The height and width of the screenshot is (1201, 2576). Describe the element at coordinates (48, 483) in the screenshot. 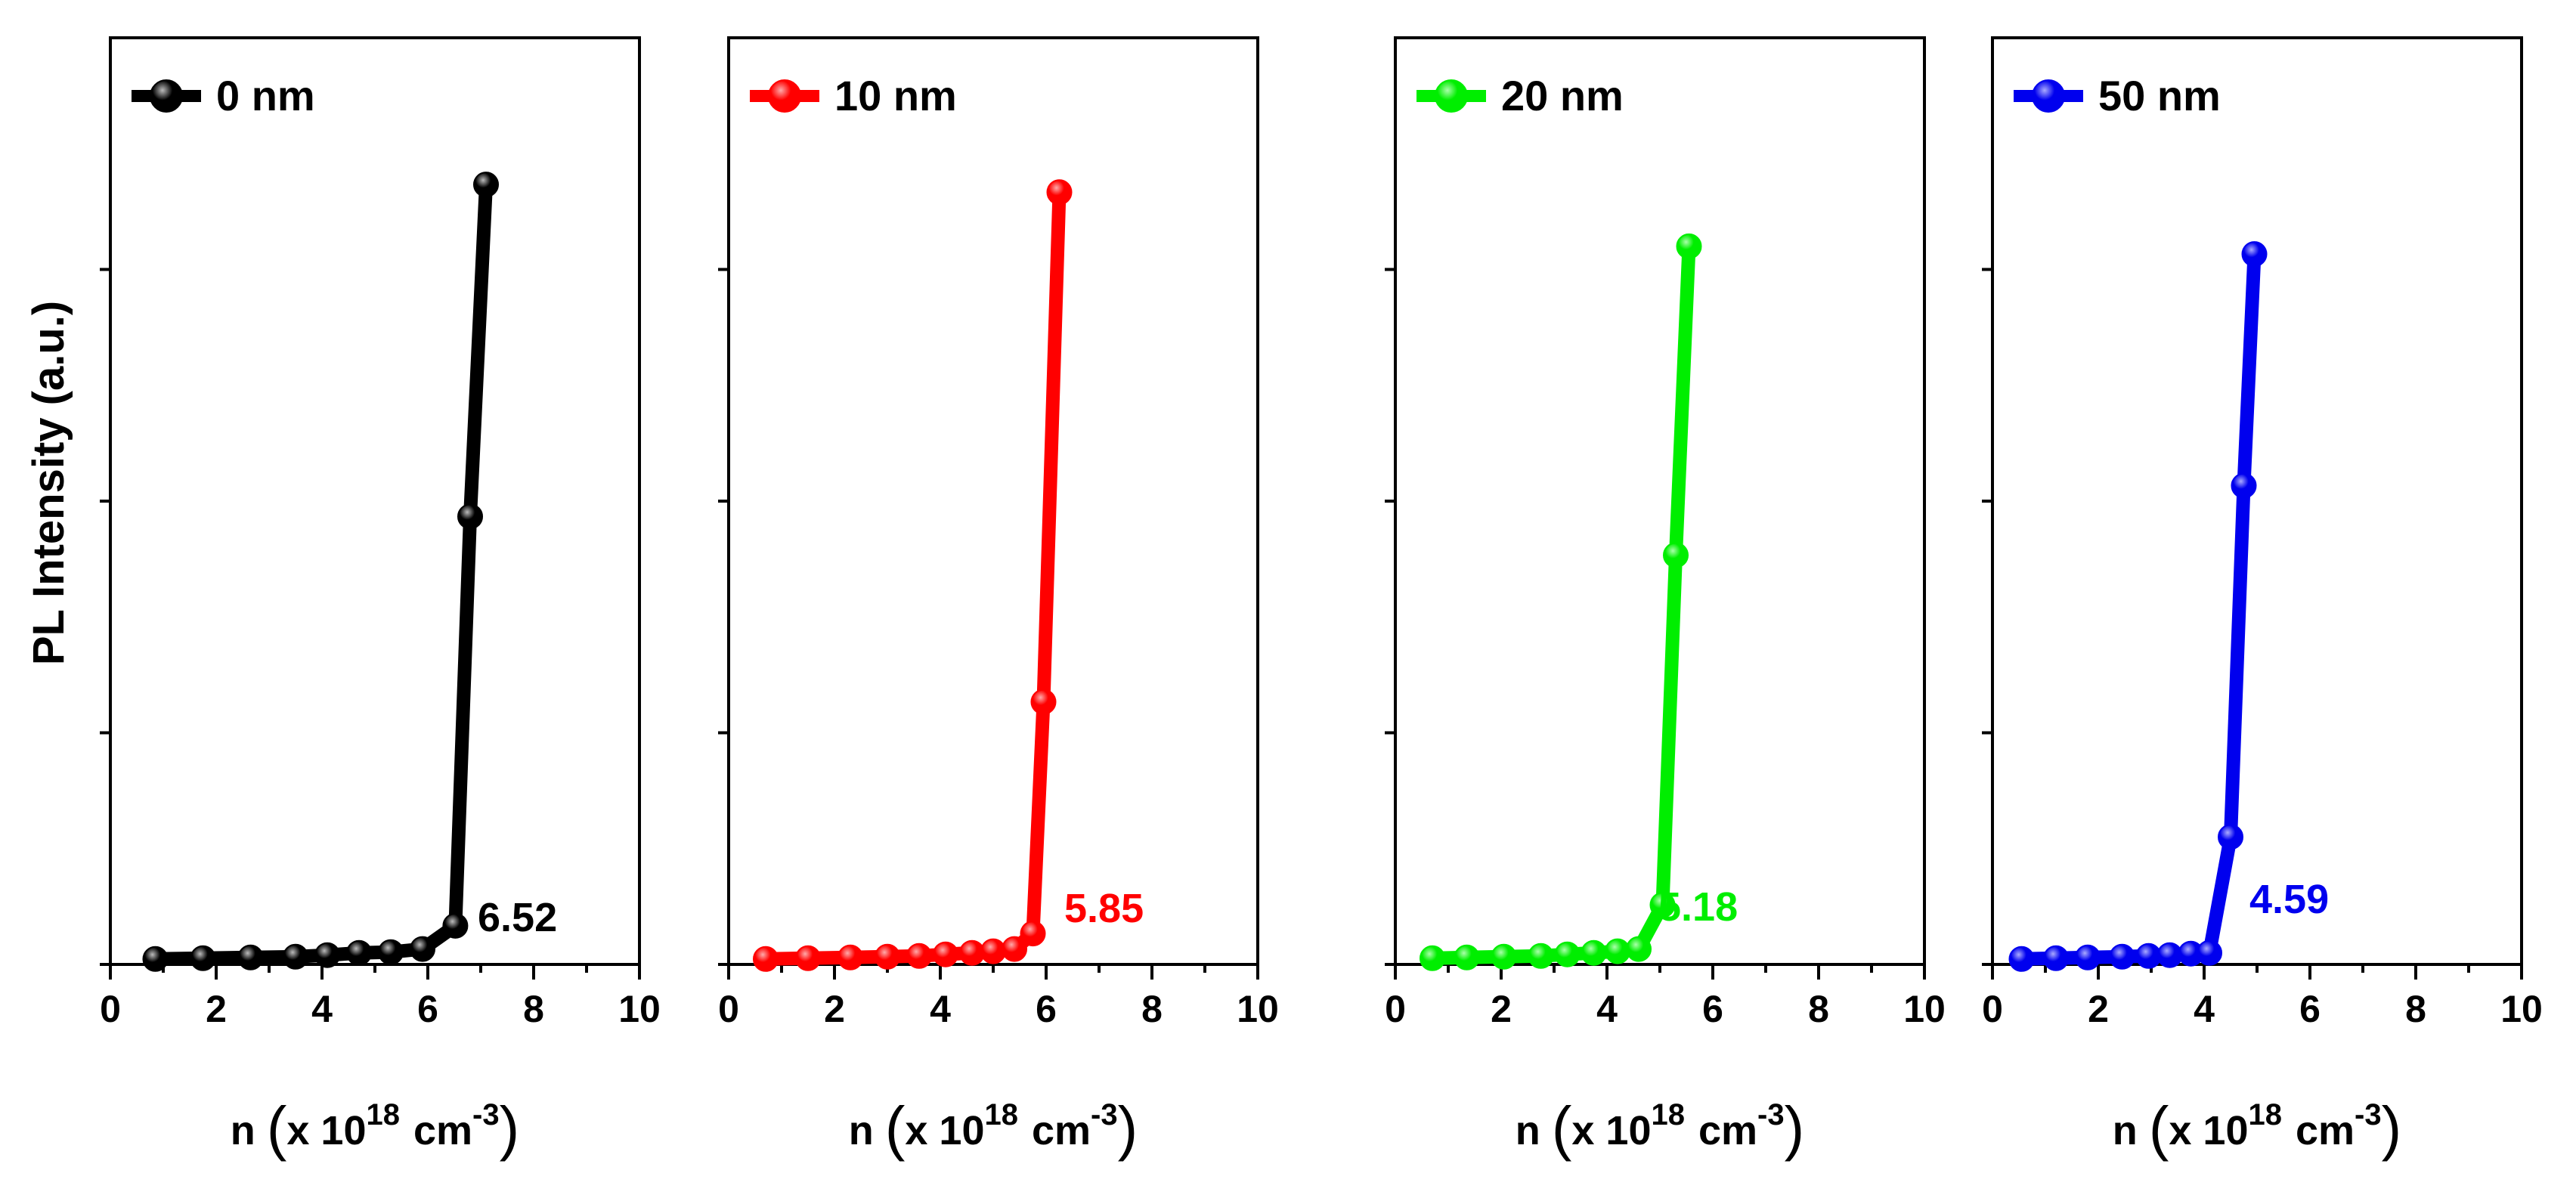

I see `y-axis-label: PL Intensity (a.u.)` at that location.